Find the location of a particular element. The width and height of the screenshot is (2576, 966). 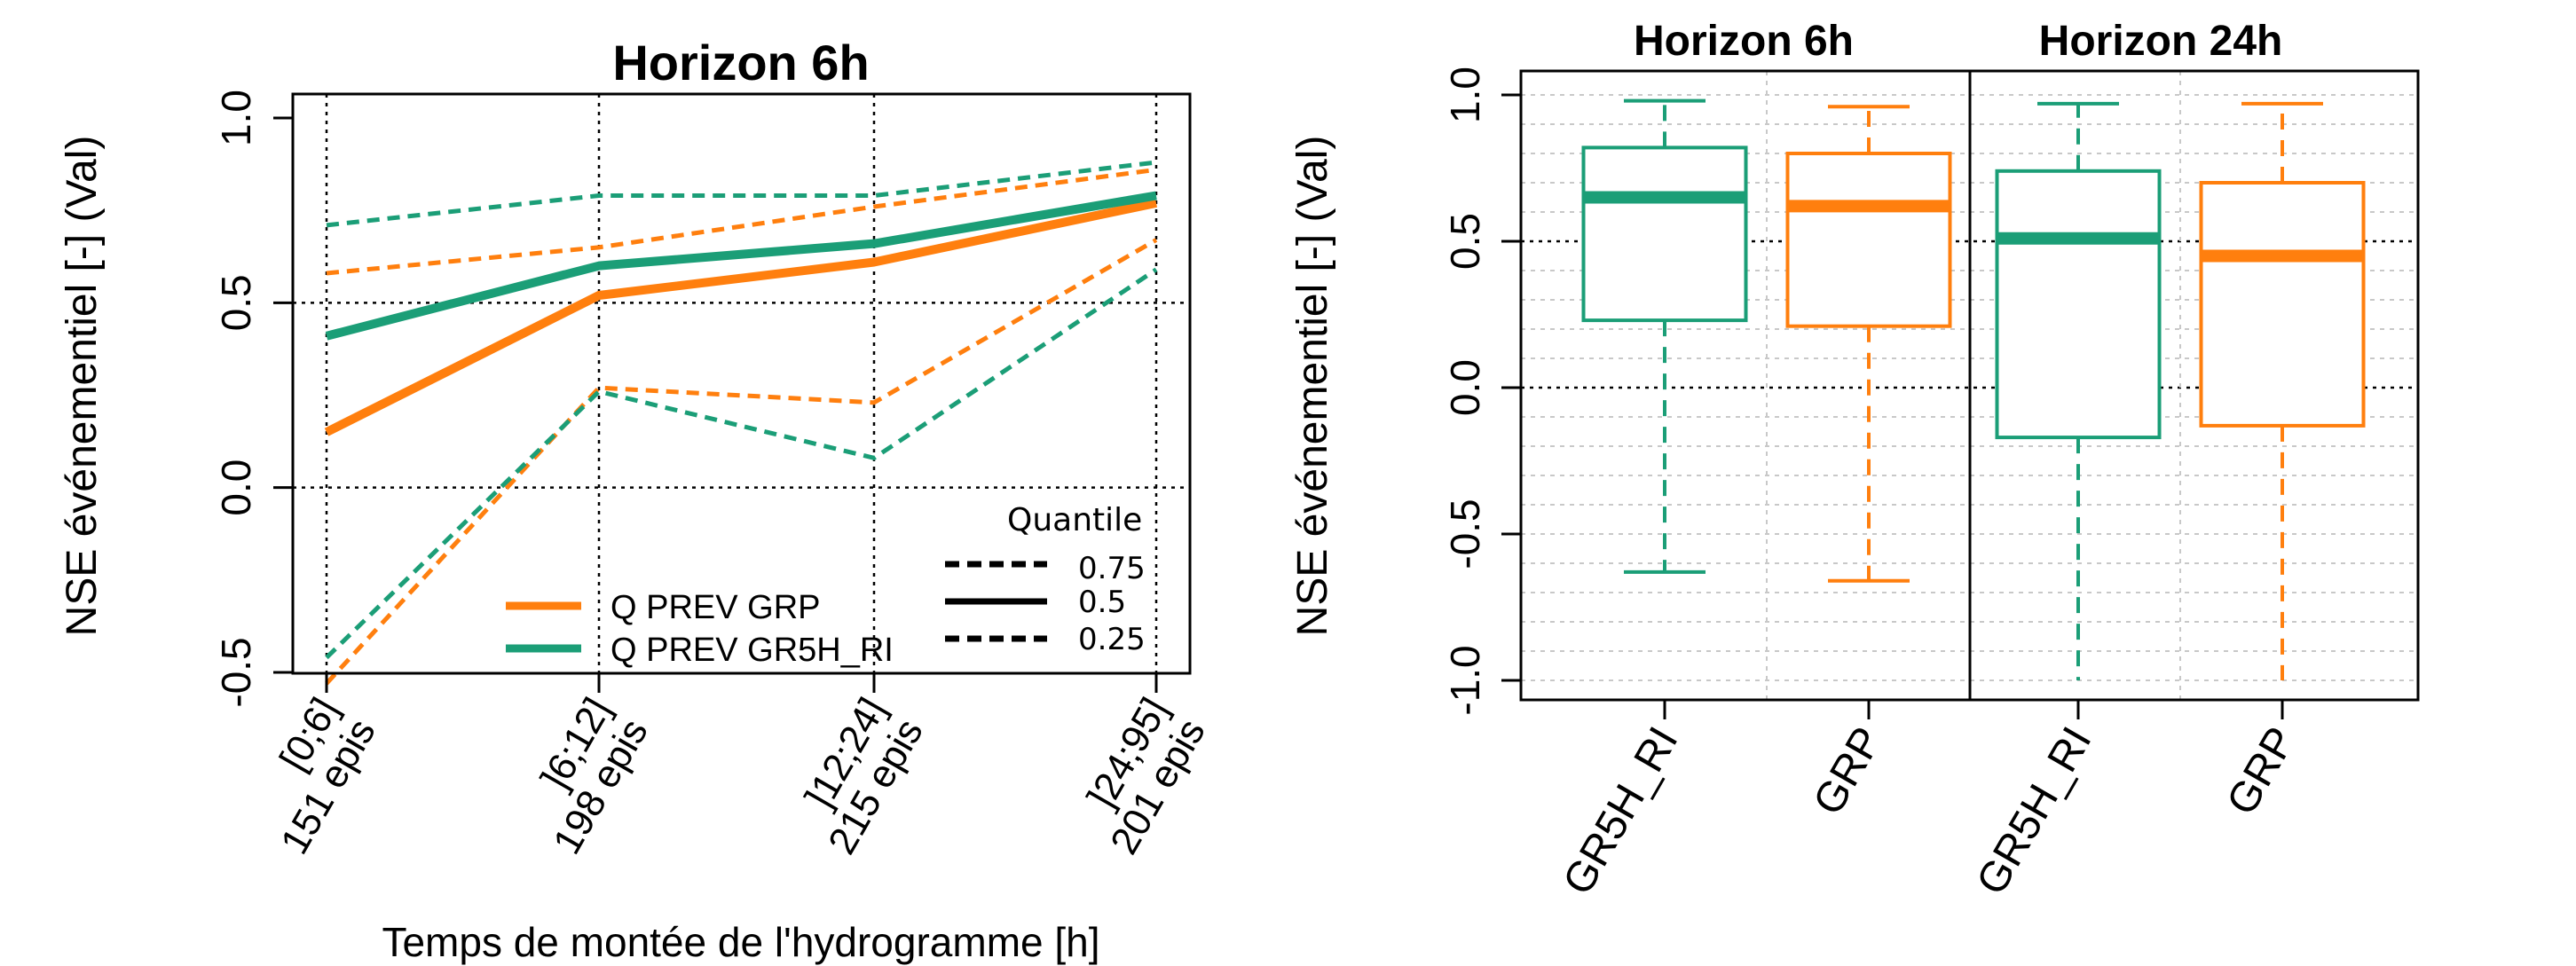

left-y-tick-label: 0.5 is located at coordinates (236, 302).